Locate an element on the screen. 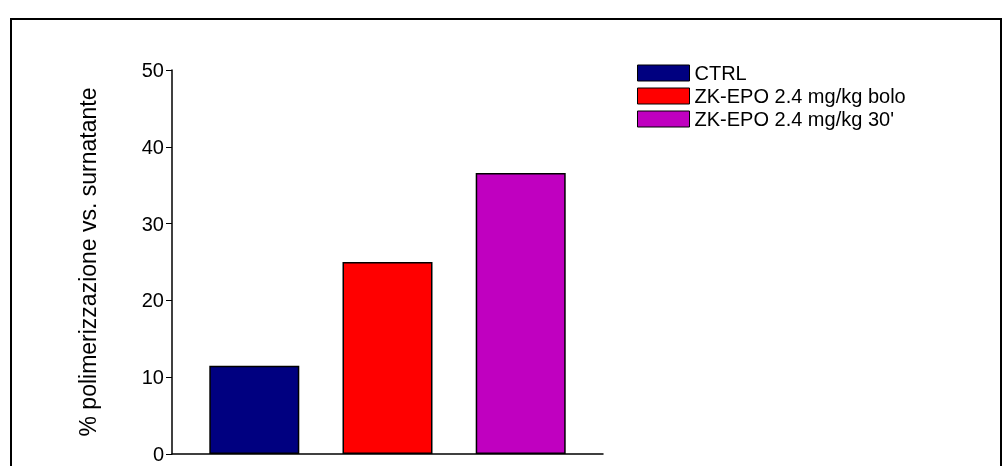 The image size is (1005, 466). y-tick-label: 40 is located at coordinates (152, 146).